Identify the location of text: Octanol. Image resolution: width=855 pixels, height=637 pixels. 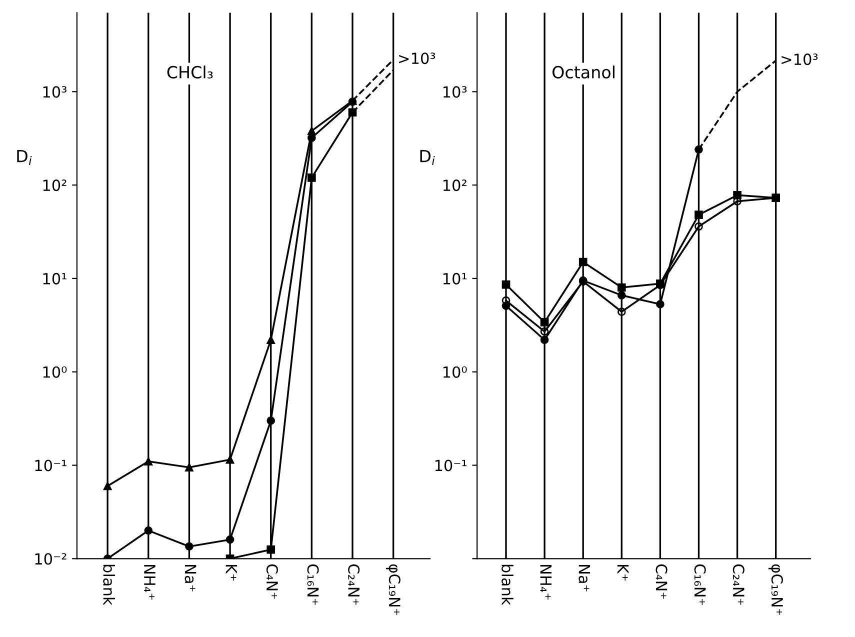
(583, 72).